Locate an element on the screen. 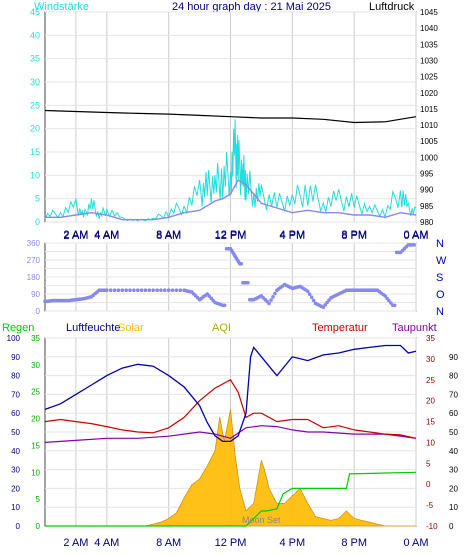  right-tick-label: 1025 is located at coordinates (429, 77).